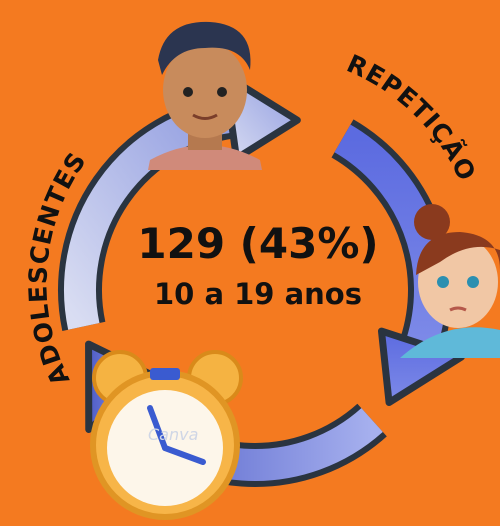 This screenshot has width=500, height=526. I want to click on girl-illustration, so click(450, 281).